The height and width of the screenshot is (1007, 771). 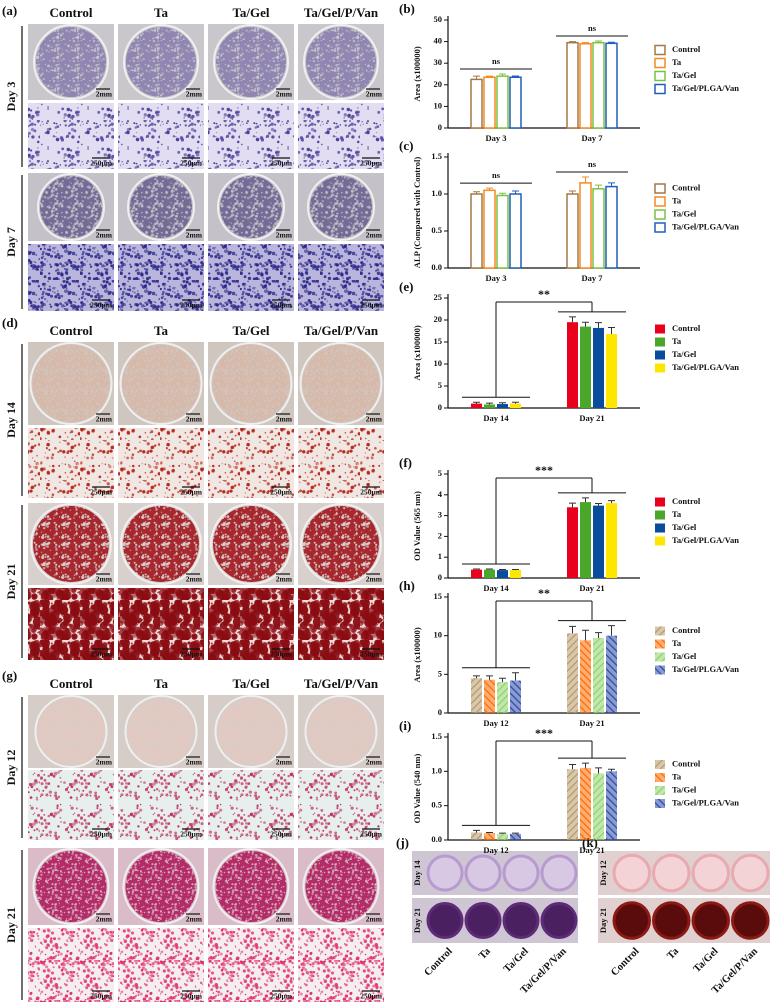 What do you see at coordinates (686, 187) in the screenshot?
I see `legend-label: Control` at bounding box center [686, 187].